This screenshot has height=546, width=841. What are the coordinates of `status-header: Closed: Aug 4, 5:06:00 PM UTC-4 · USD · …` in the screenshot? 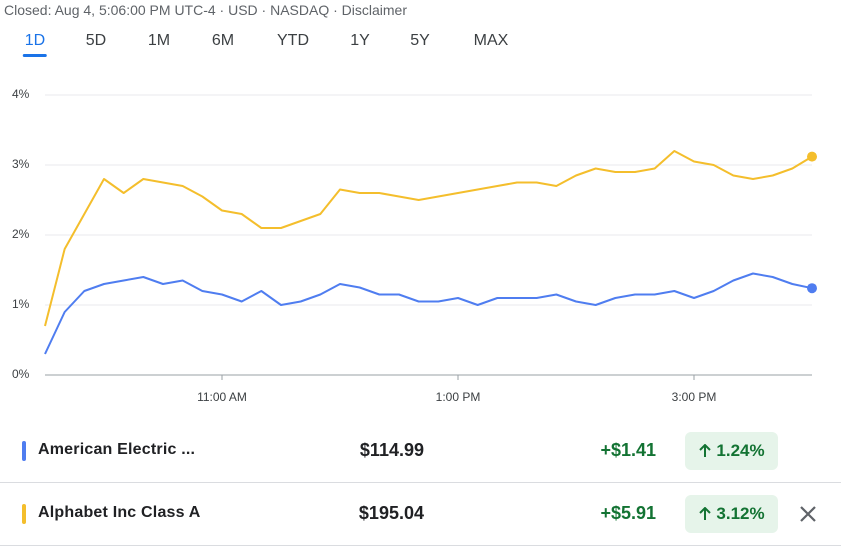 It's located at (206, 10).